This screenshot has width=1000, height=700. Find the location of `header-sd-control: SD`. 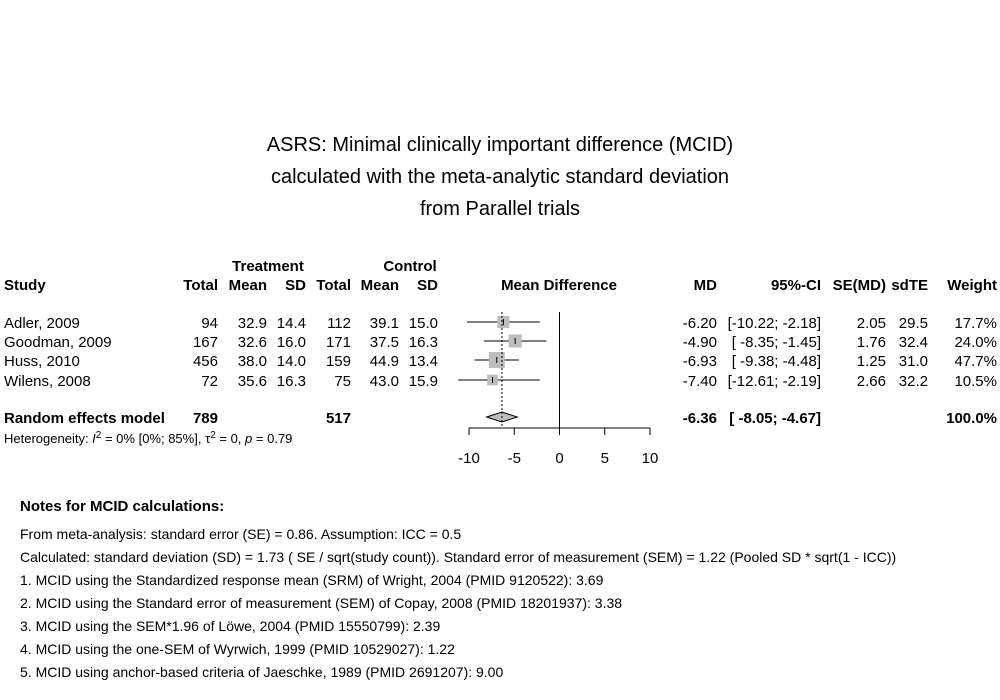

header-sd-control: SD is located at coordinates (427, 285).